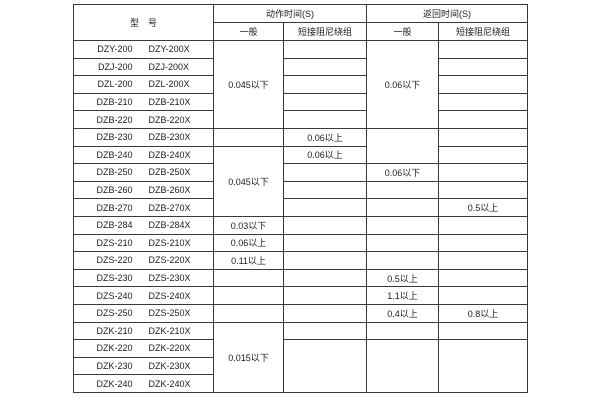  I want to click on model-name: DZB-210X, so click(169, 102).